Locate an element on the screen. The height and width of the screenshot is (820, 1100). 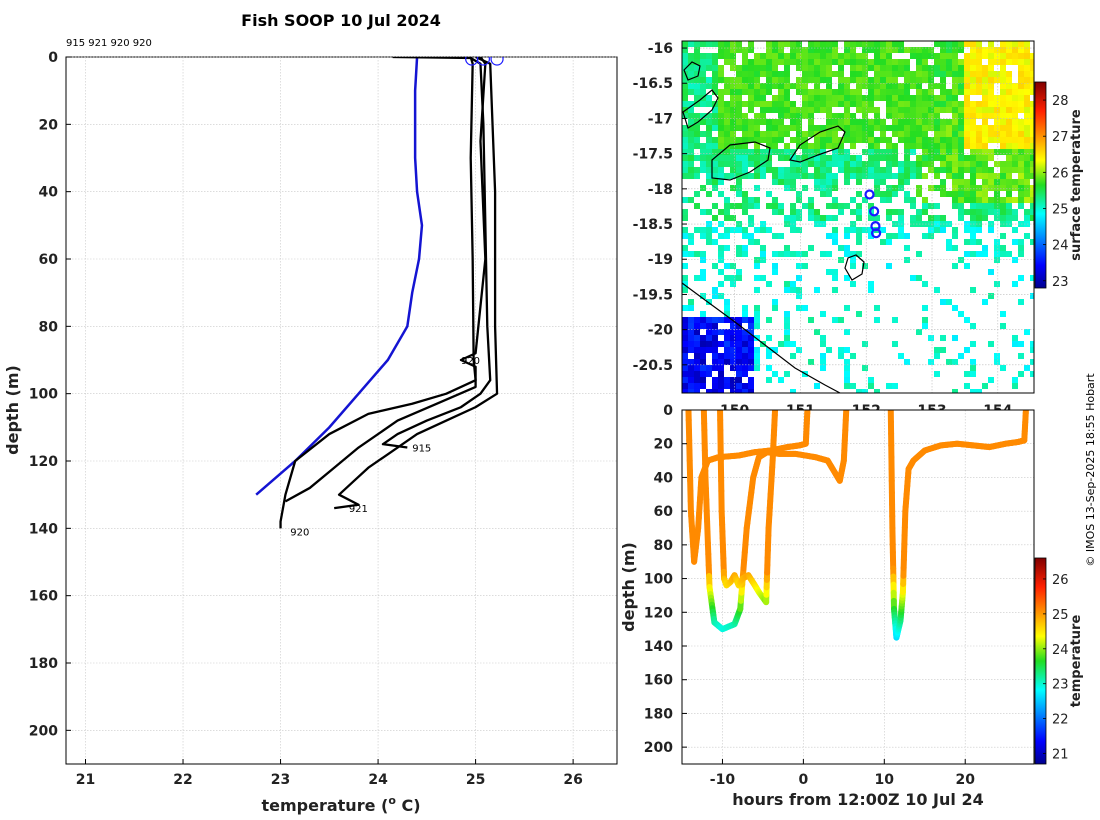
colorbar-tick-label: 28 is located at coordinates (1060, 101).